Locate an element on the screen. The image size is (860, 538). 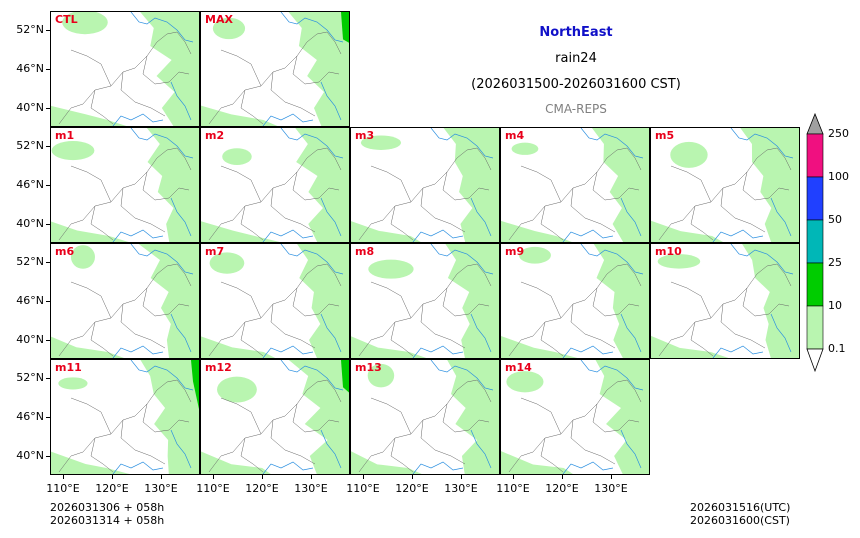
forecast-panel-m14: m14 is located at coordinates (575, 417).